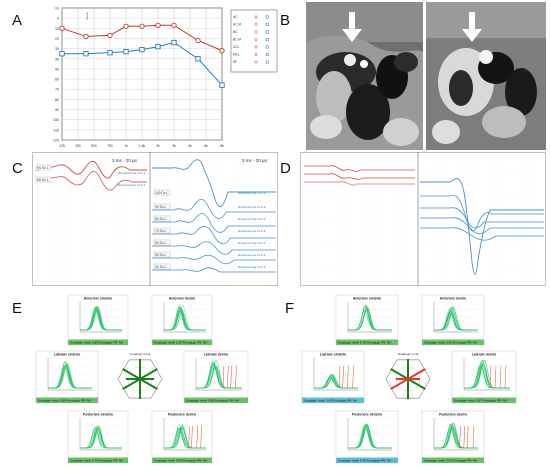  What do you see at coordinates (87, 16) in the screenshot?
I see `bracket-marker: ]` at bounding box center [87, 16].